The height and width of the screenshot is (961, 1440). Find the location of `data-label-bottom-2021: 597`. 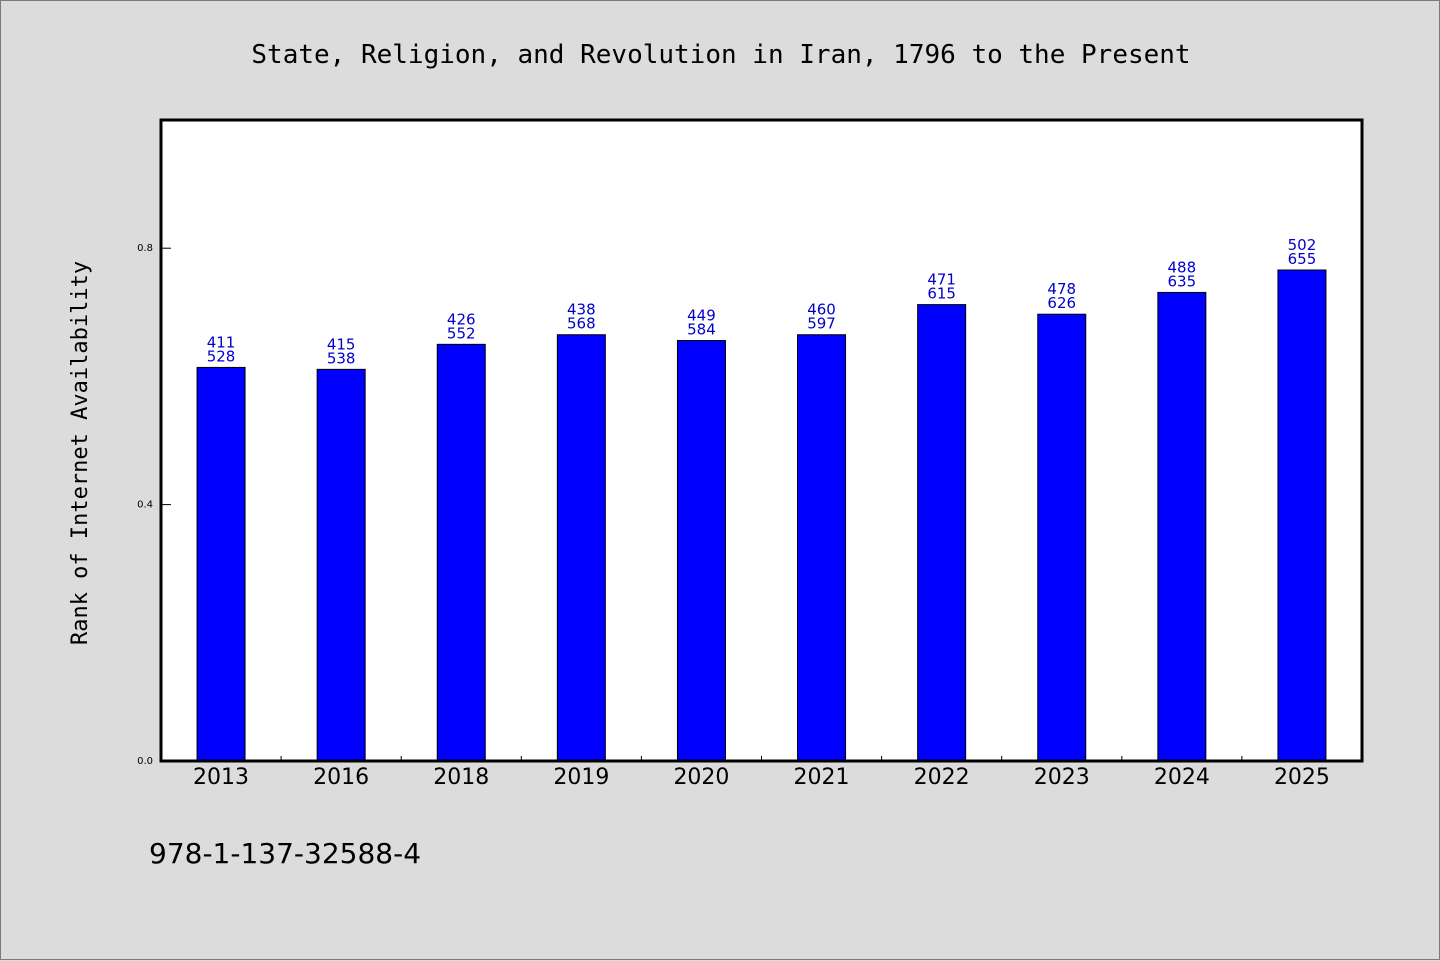

data-label-bottom-2021: 597 is located at coordinates (821, 324).